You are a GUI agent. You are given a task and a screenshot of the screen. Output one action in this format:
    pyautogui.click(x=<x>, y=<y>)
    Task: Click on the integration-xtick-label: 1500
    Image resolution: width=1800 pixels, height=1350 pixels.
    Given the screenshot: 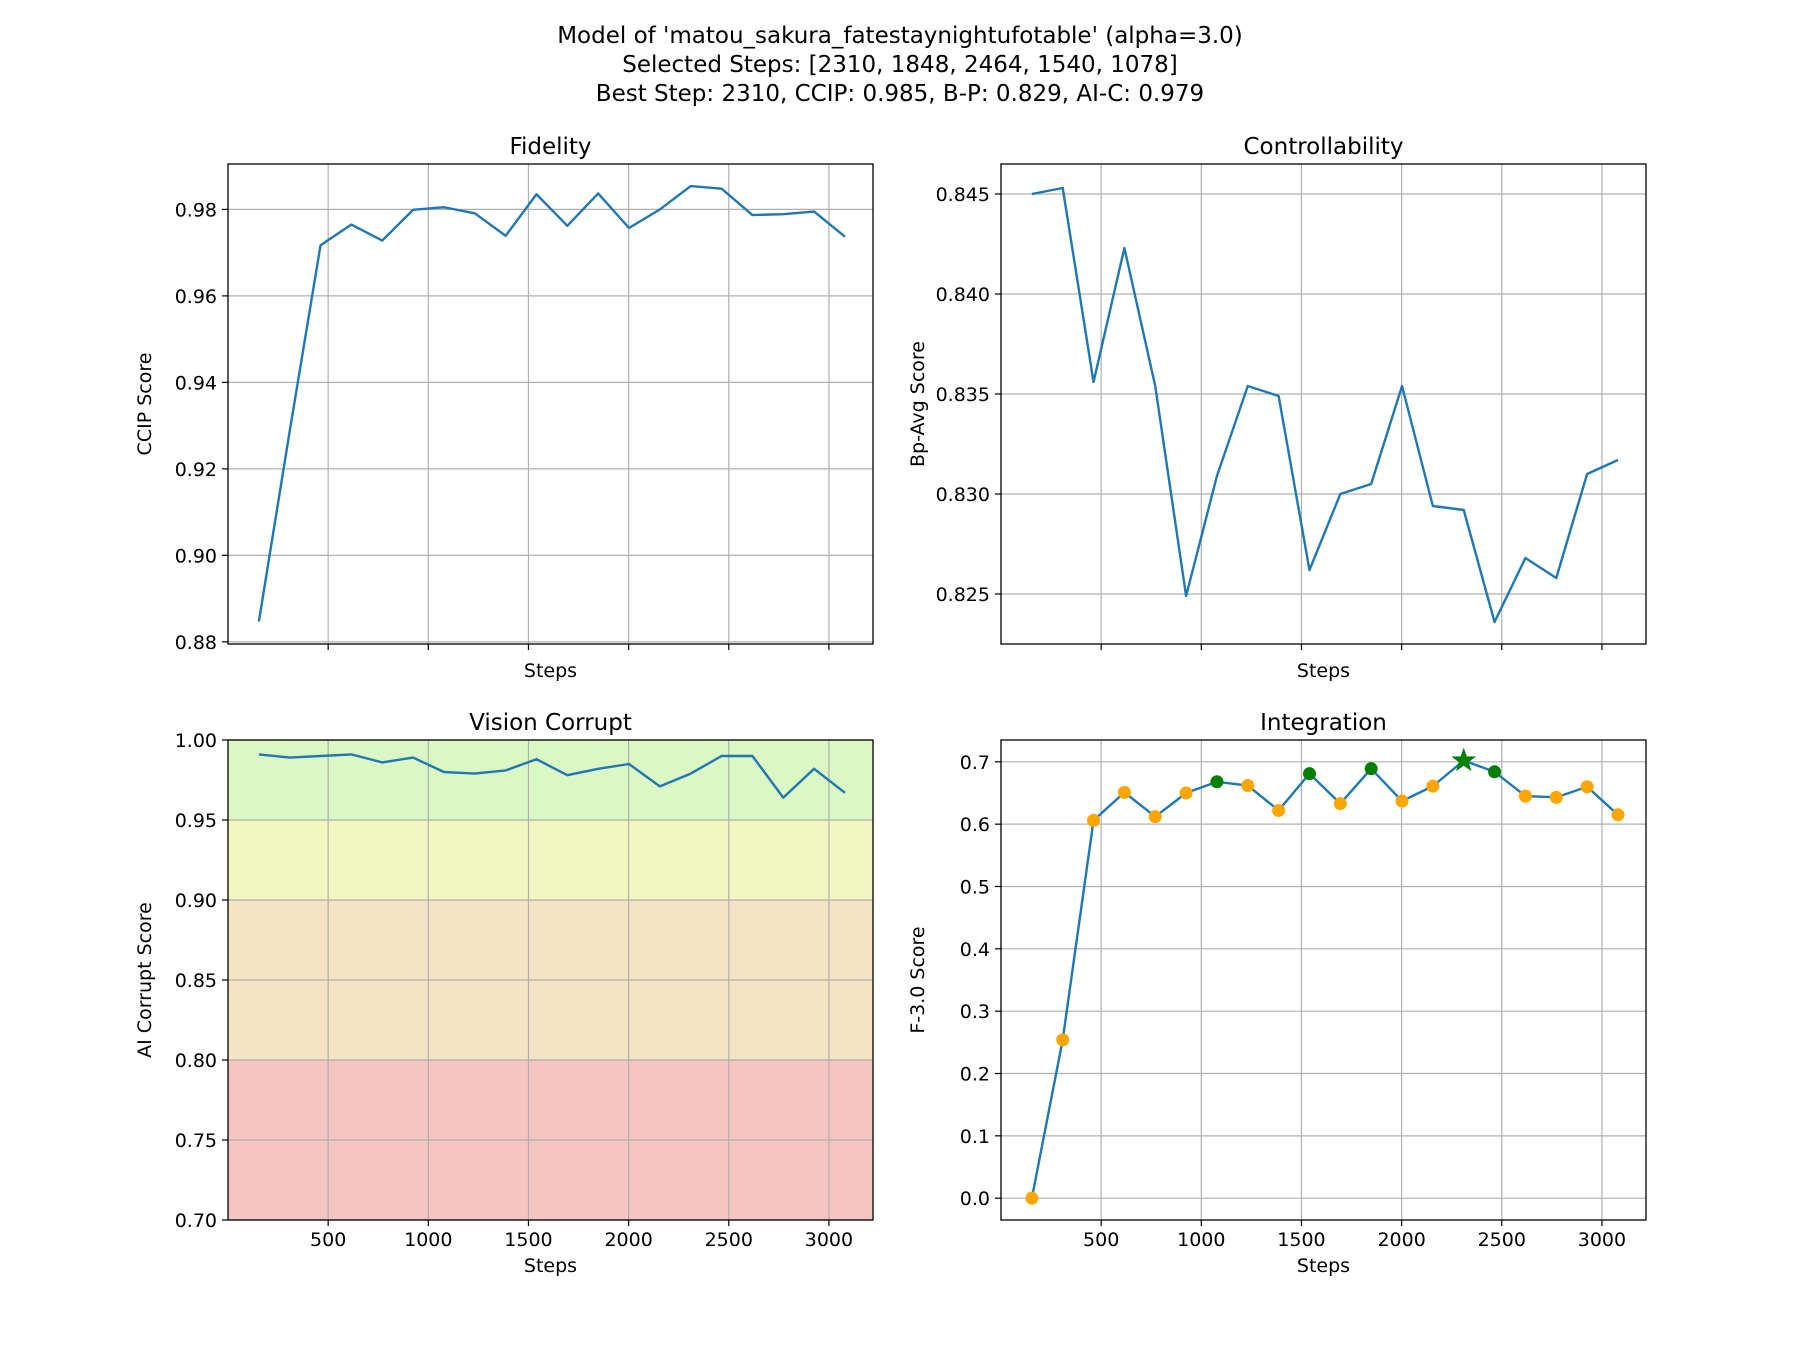 What is the action you would take?
    pyautogui.click(x=1301, y=1240)
    